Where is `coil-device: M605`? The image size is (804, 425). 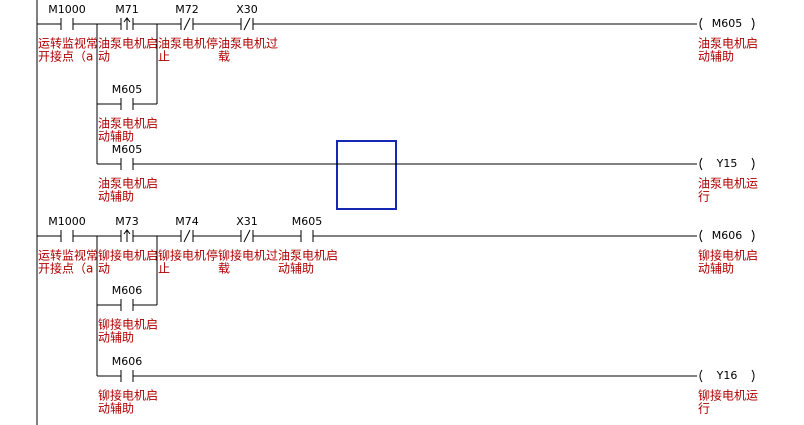 coil-device: M605 is located at coordinates (727, 23).